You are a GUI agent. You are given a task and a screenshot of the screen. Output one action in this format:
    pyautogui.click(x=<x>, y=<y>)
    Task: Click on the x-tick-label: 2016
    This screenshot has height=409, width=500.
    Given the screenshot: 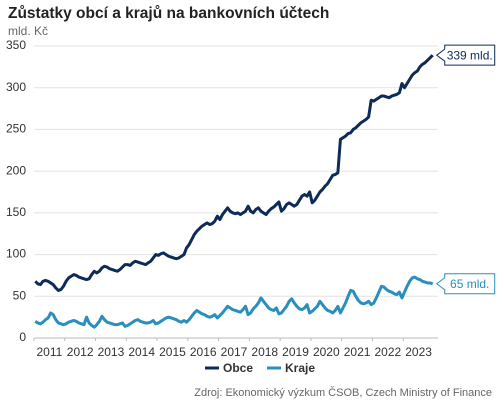 What is the action you would take?
    pyautogui.click(x=203, y=352)
    